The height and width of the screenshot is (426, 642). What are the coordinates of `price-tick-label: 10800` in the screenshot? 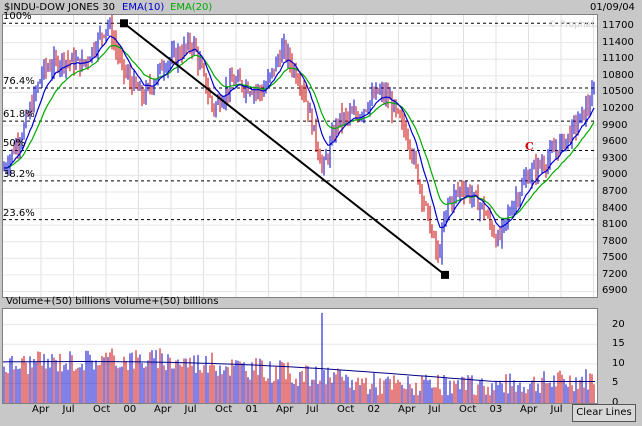 It's located at (618, 75).